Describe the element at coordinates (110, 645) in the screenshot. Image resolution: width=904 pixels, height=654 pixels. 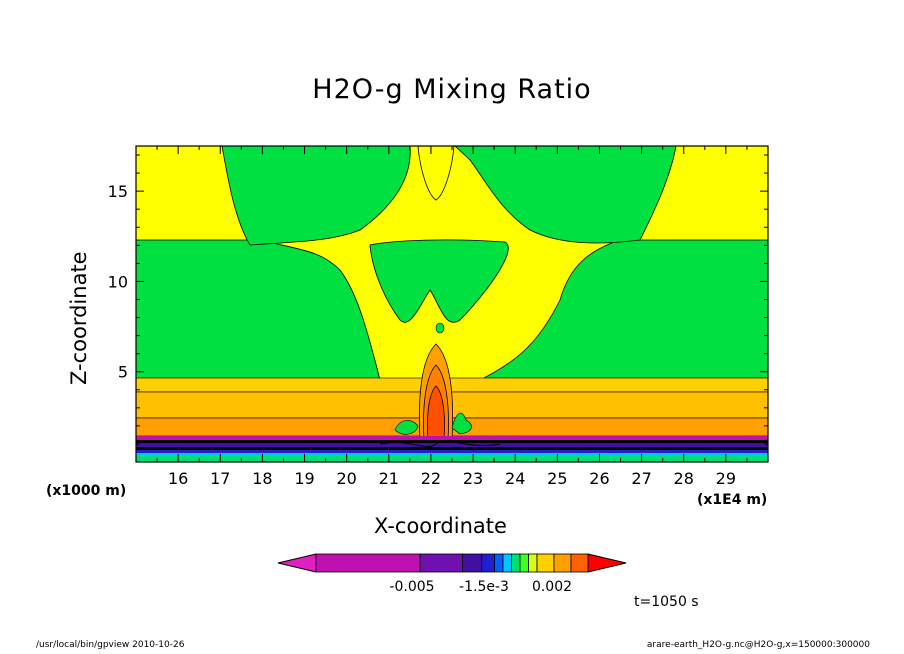
I see `footer-left: /usr/local/bin/gpview 2010-10-26` at that location.